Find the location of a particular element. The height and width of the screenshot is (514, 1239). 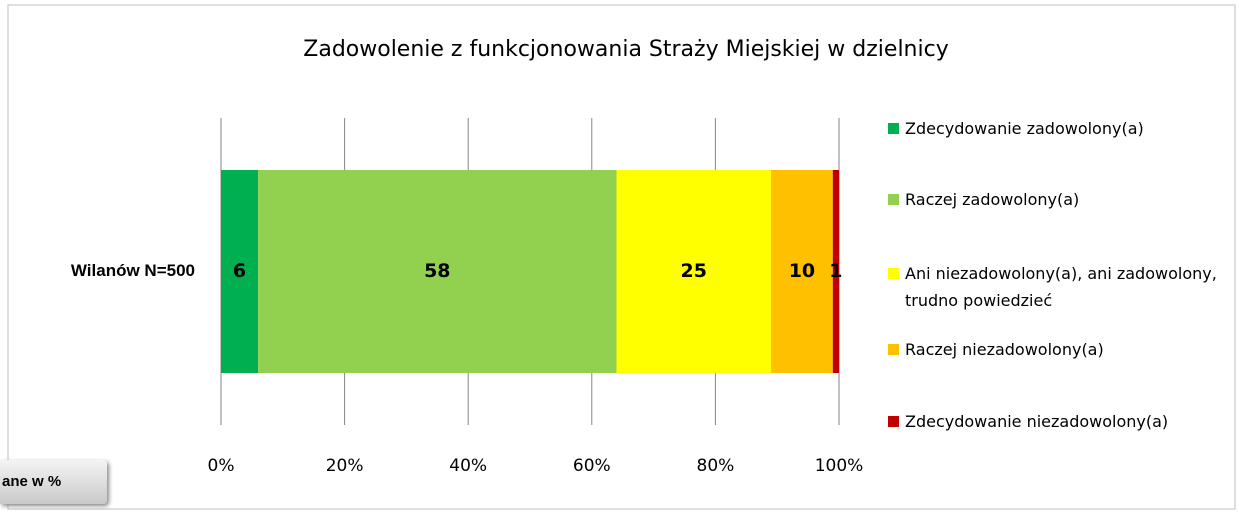

x-tick-label: 20% is located at coordinates (345, 466).